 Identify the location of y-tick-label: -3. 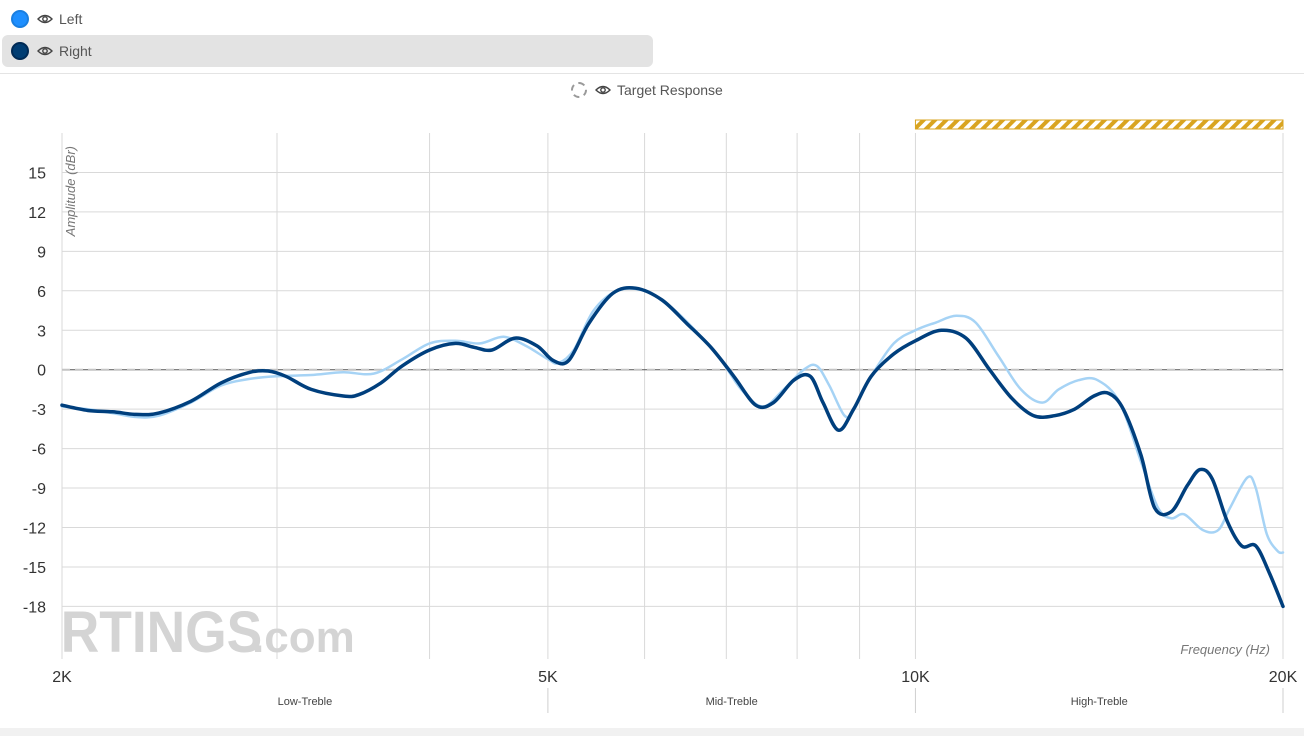
(39, 410).